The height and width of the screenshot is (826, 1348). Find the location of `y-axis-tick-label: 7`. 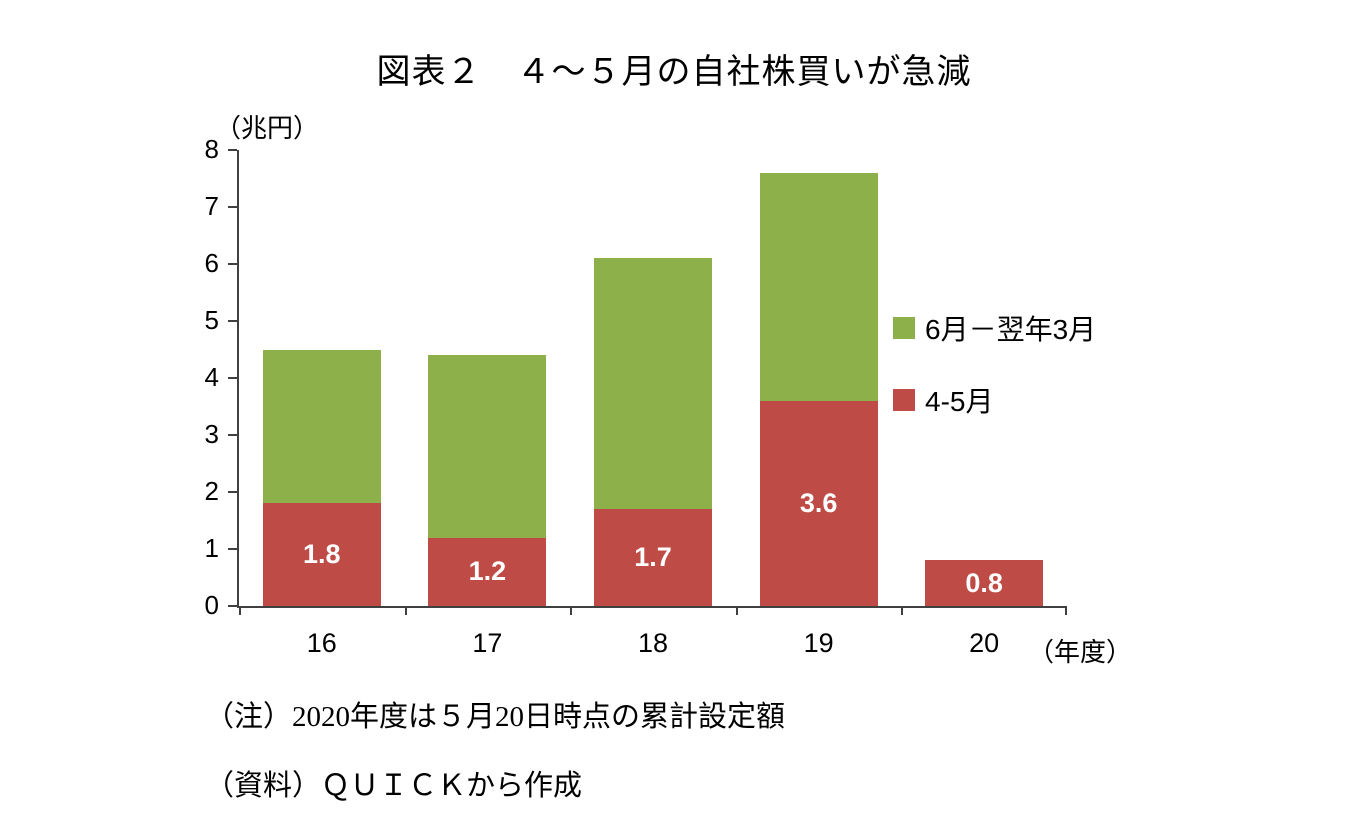

y-axis-tick-label: 7 is located at coordinates (211, 206).